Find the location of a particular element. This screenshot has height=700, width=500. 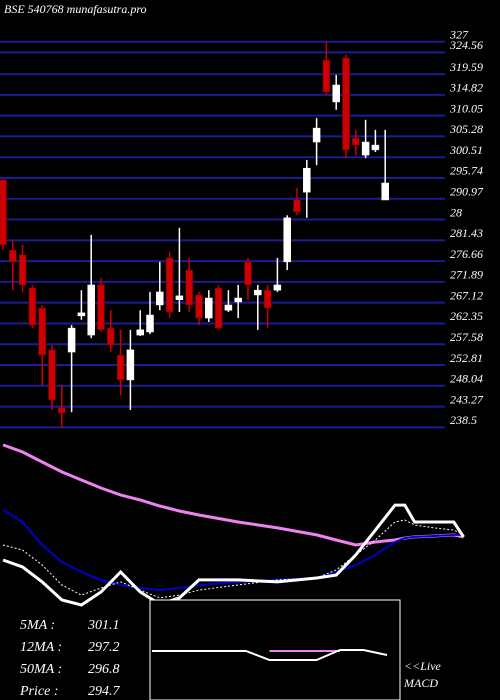

y-tick-label: 314.82 is located at coordinates (466, 88).